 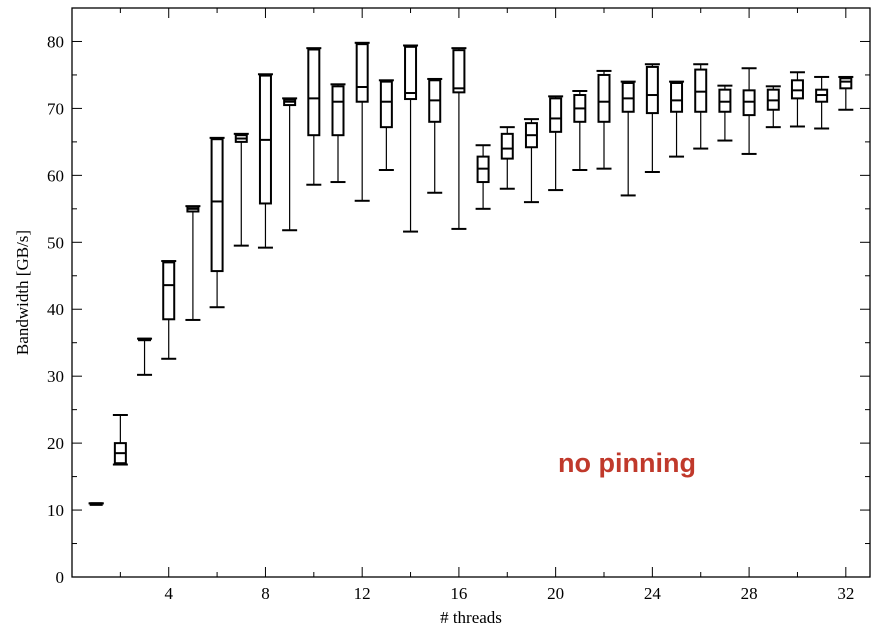 What do you see at coordinates (55, 41) in the screenshot?
I see `y-tick-label: 80` at bounding box center [55, 41].